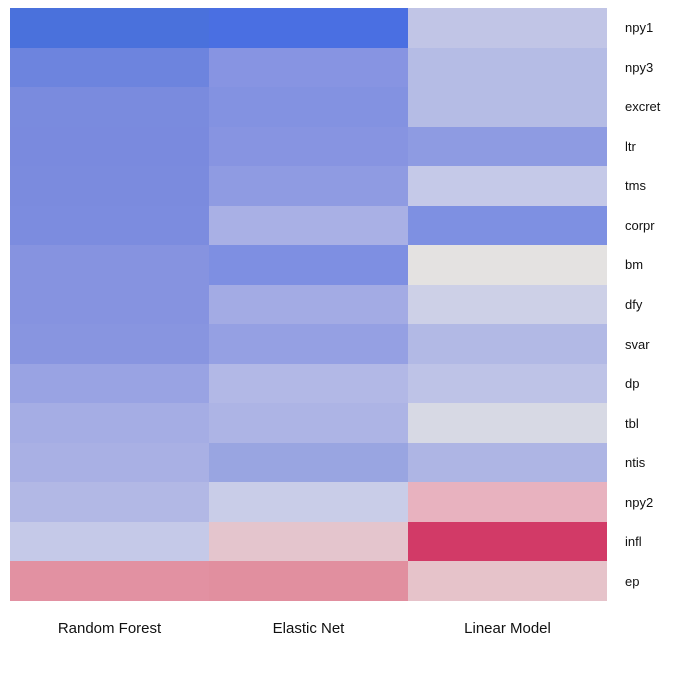  What do you see at coordinates (507, 628) in the screenshot?
I see `column-label-linear-model: Linear Model` at bounding box center [507, 628].